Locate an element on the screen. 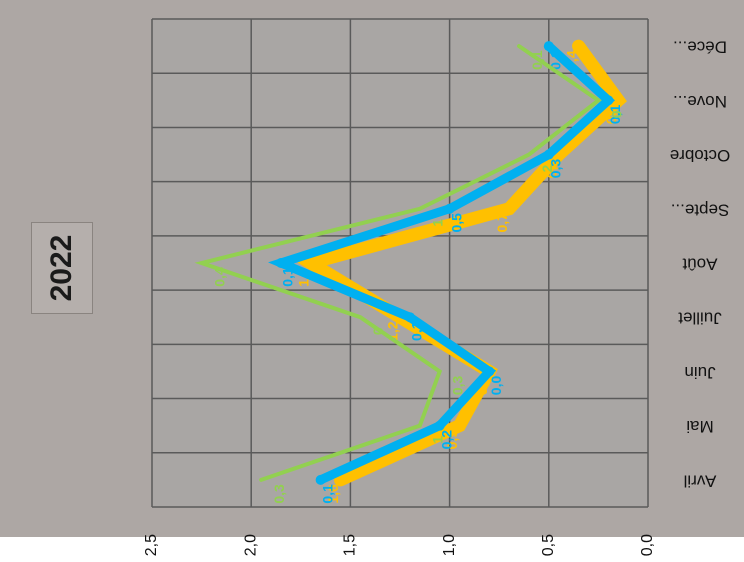 The width and height of the screenshot is (744, 562). category-label: Octobre is located at coordinates (700, 155).